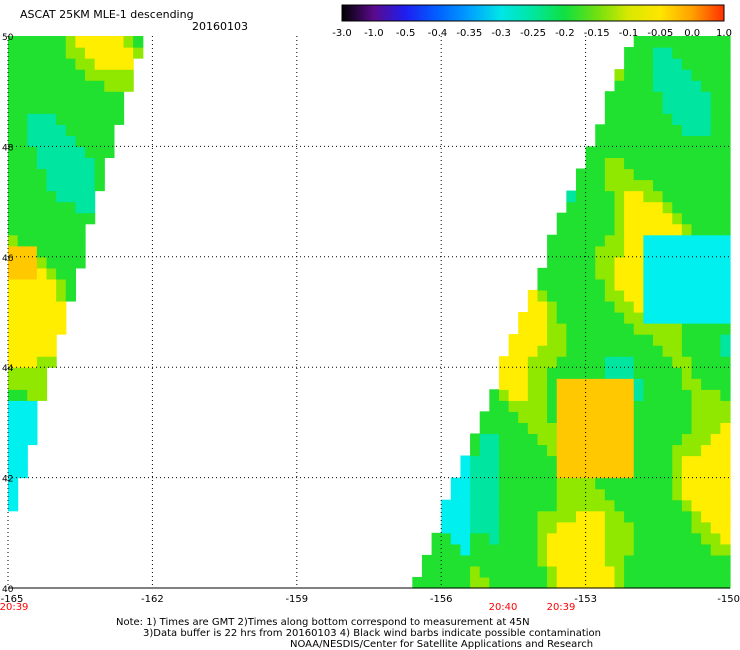 The width and height of the screenshot is (740, 650). Describe the element at coordinates (8, 590) in the screenshot. I see `latitude-label: 40` at that location.